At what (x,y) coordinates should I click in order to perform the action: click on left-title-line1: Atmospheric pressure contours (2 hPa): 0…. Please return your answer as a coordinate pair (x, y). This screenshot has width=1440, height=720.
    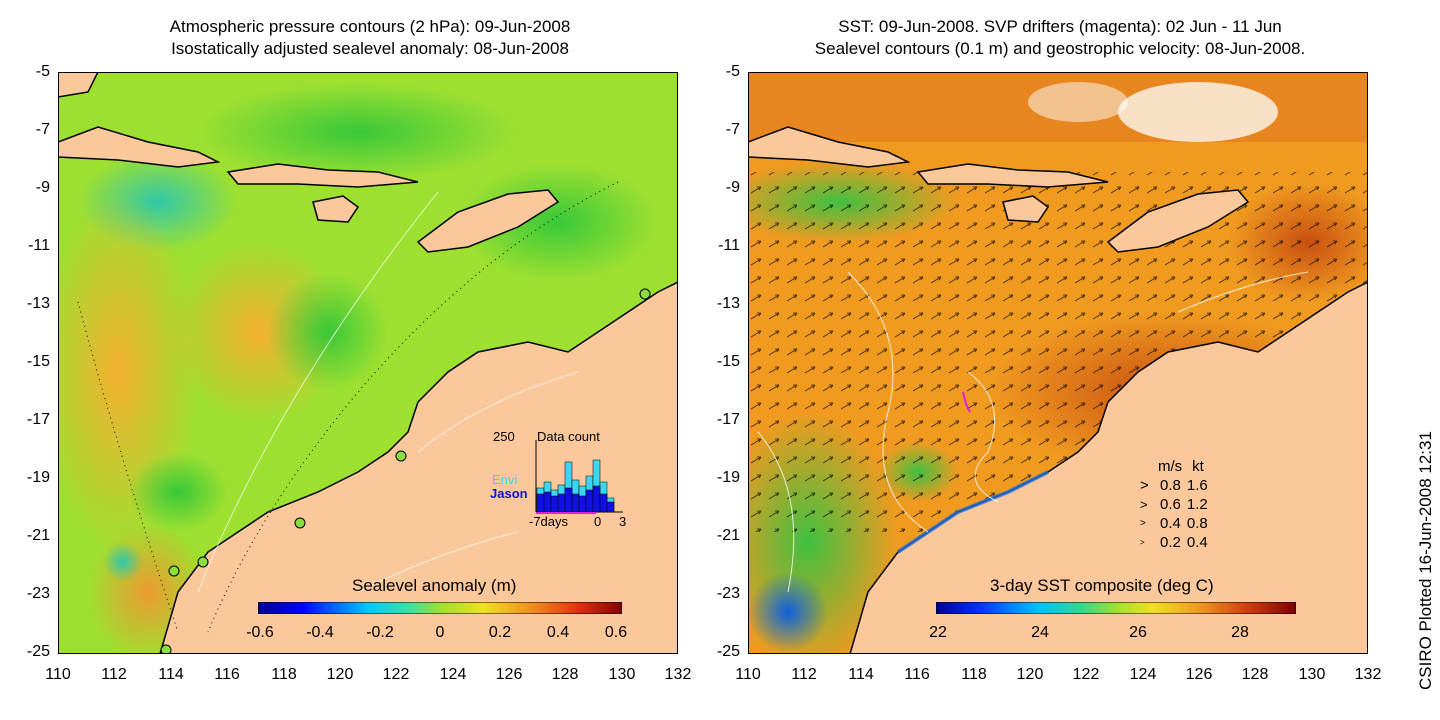
    Looking at the image, I should click on (370, 26).